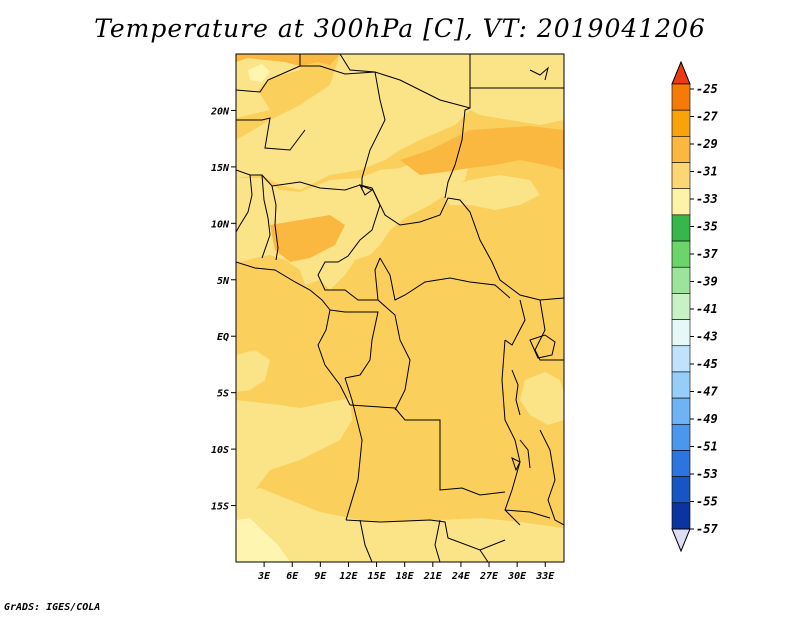 This screenshot has height=618, width=800. What do you see at coordinates (681, 72) in the screenshot?
I see `colorbar-top-arrow` at bounding box center [681, 72].